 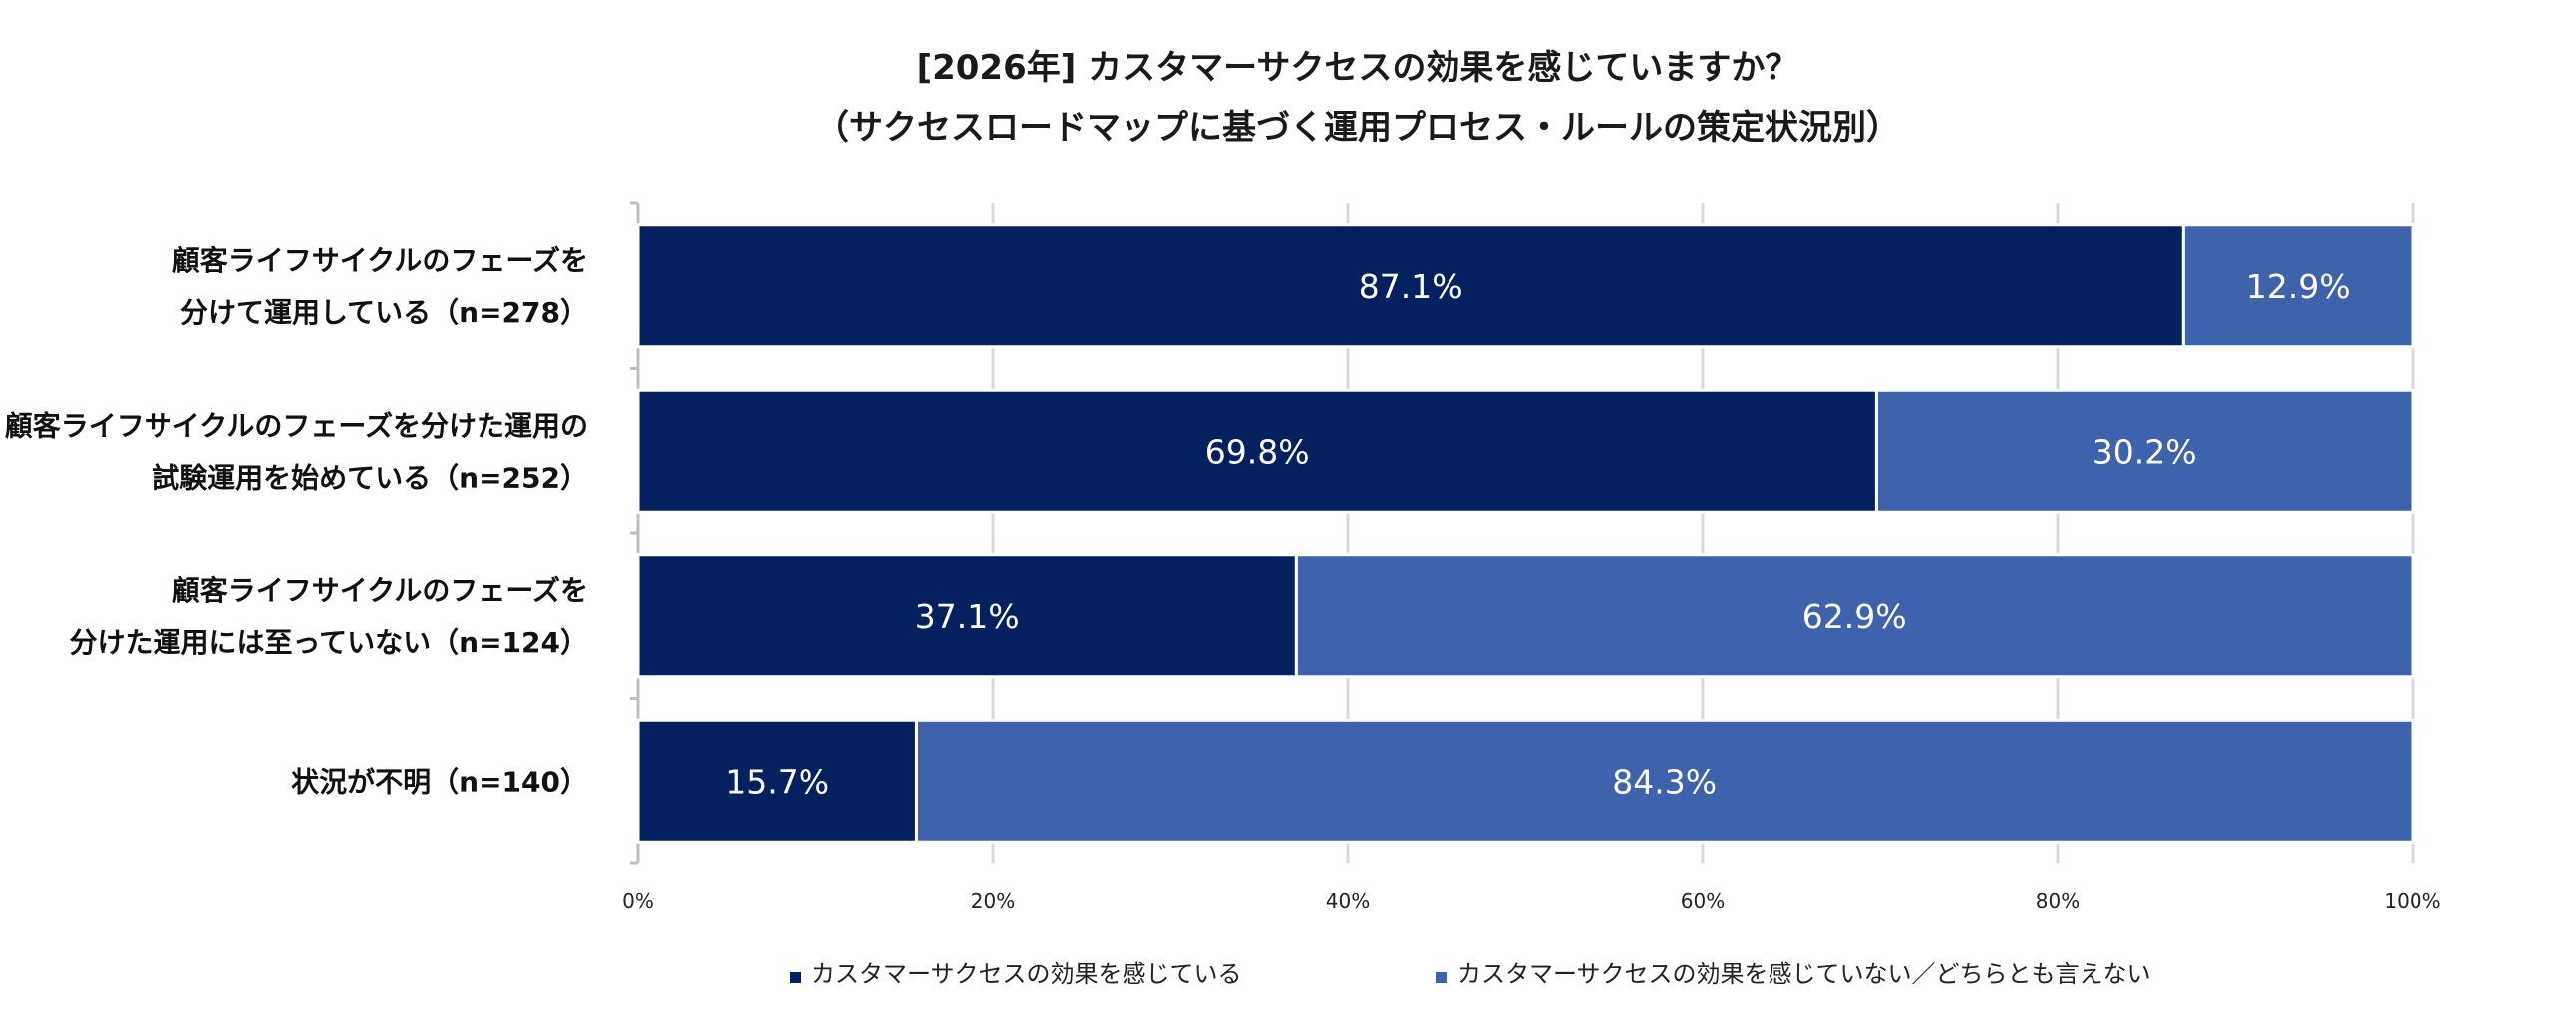 I want to click on bar-data-label: 87.1%, so click(x=1411, y=286).